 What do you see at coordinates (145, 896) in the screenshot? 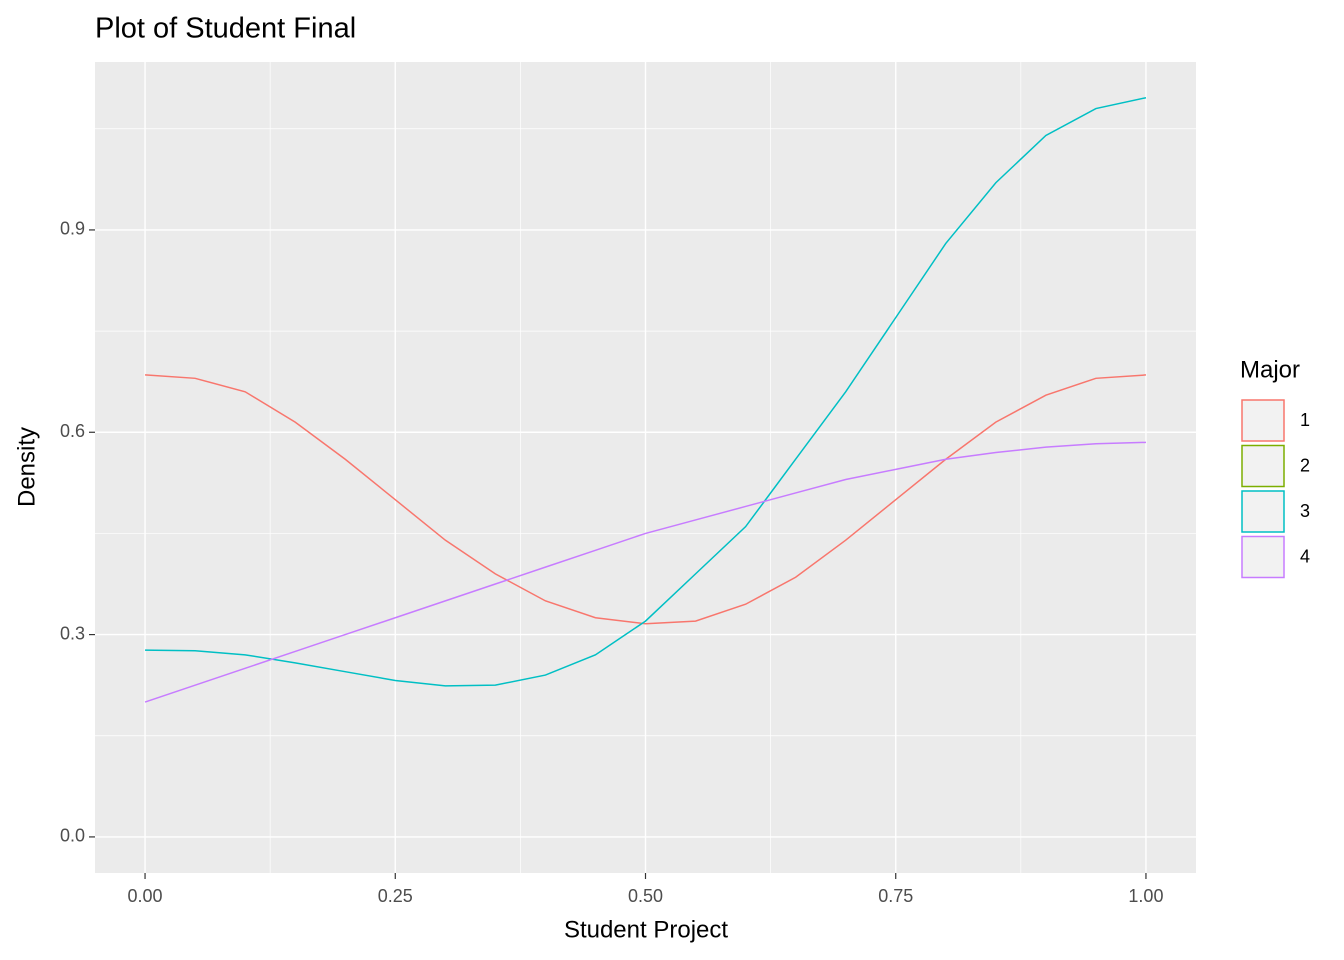
I see `x-tick-label: 0.00` at bounding box center [145, 896].